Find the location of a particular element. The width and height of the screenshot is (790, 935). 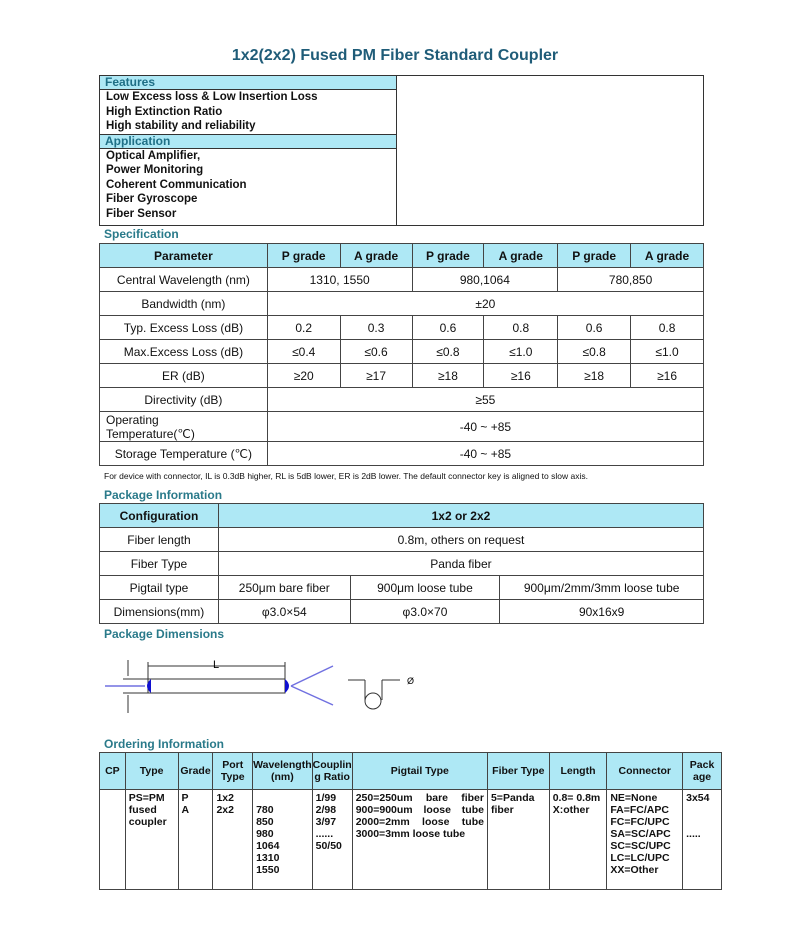

cell: 0.2 is located at coordinates (303, 327).